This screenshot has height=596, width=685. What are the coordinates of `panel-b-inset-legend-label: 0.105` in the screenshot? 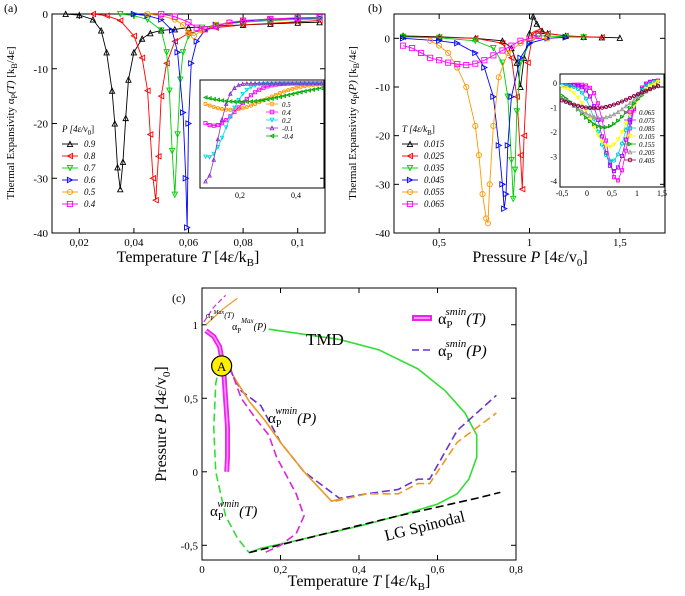 It's located at (647, 137).